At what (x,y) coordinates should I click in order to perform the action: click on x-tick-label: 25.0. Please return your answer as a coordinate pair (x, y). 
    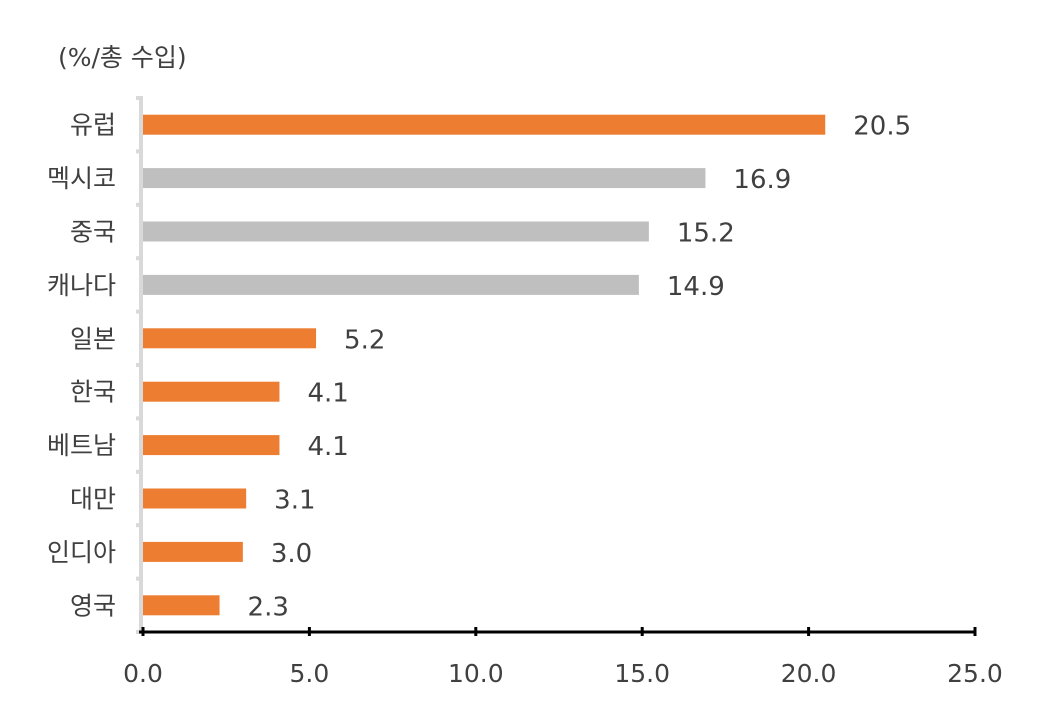
    Looking at the image, I should click on (975, 673).